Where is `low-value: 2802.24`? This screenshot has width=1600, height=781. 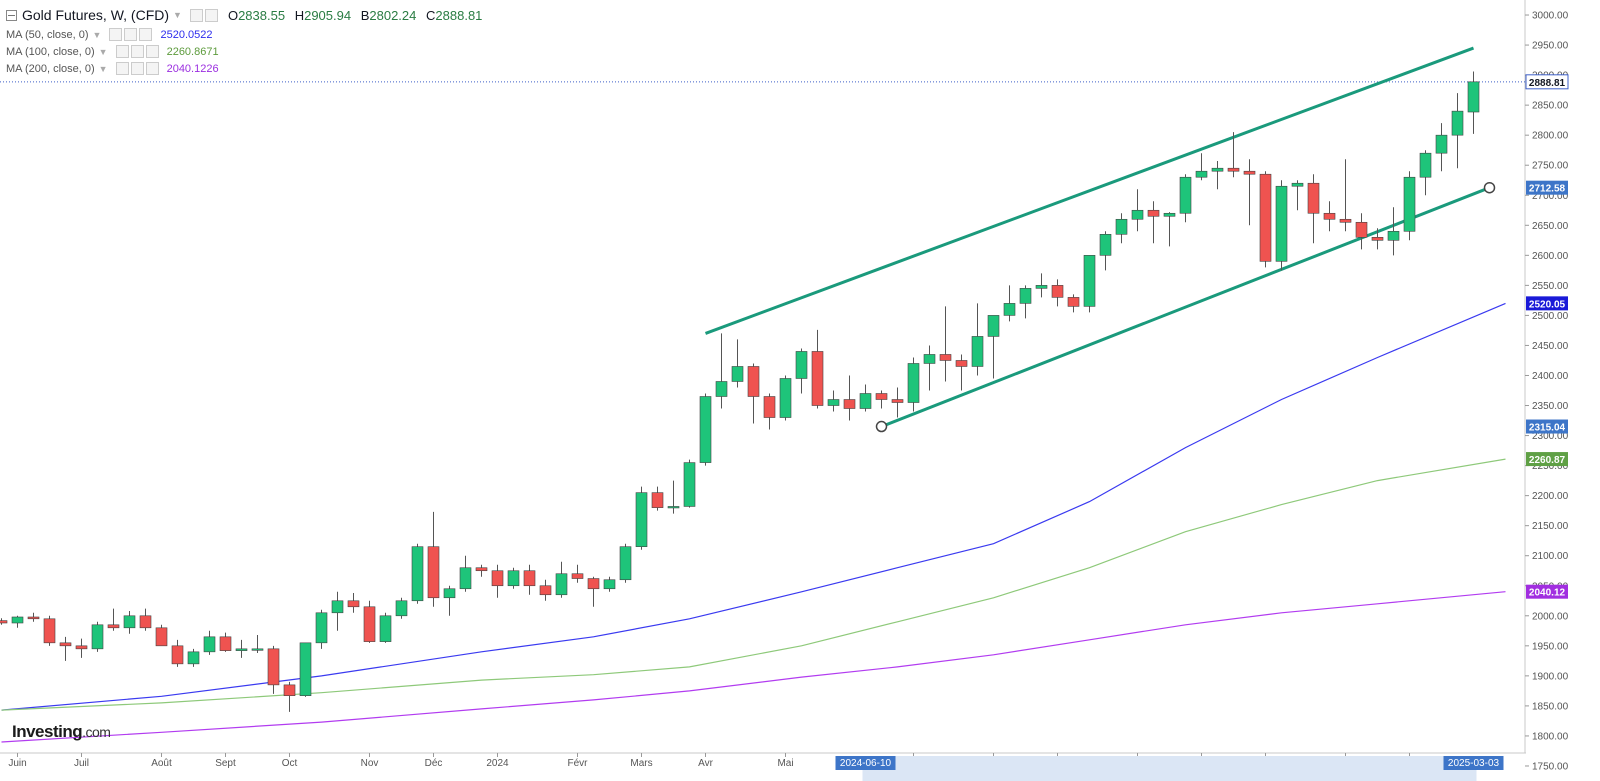 low-value: 2802.24 is located at coordinates (393, 15).